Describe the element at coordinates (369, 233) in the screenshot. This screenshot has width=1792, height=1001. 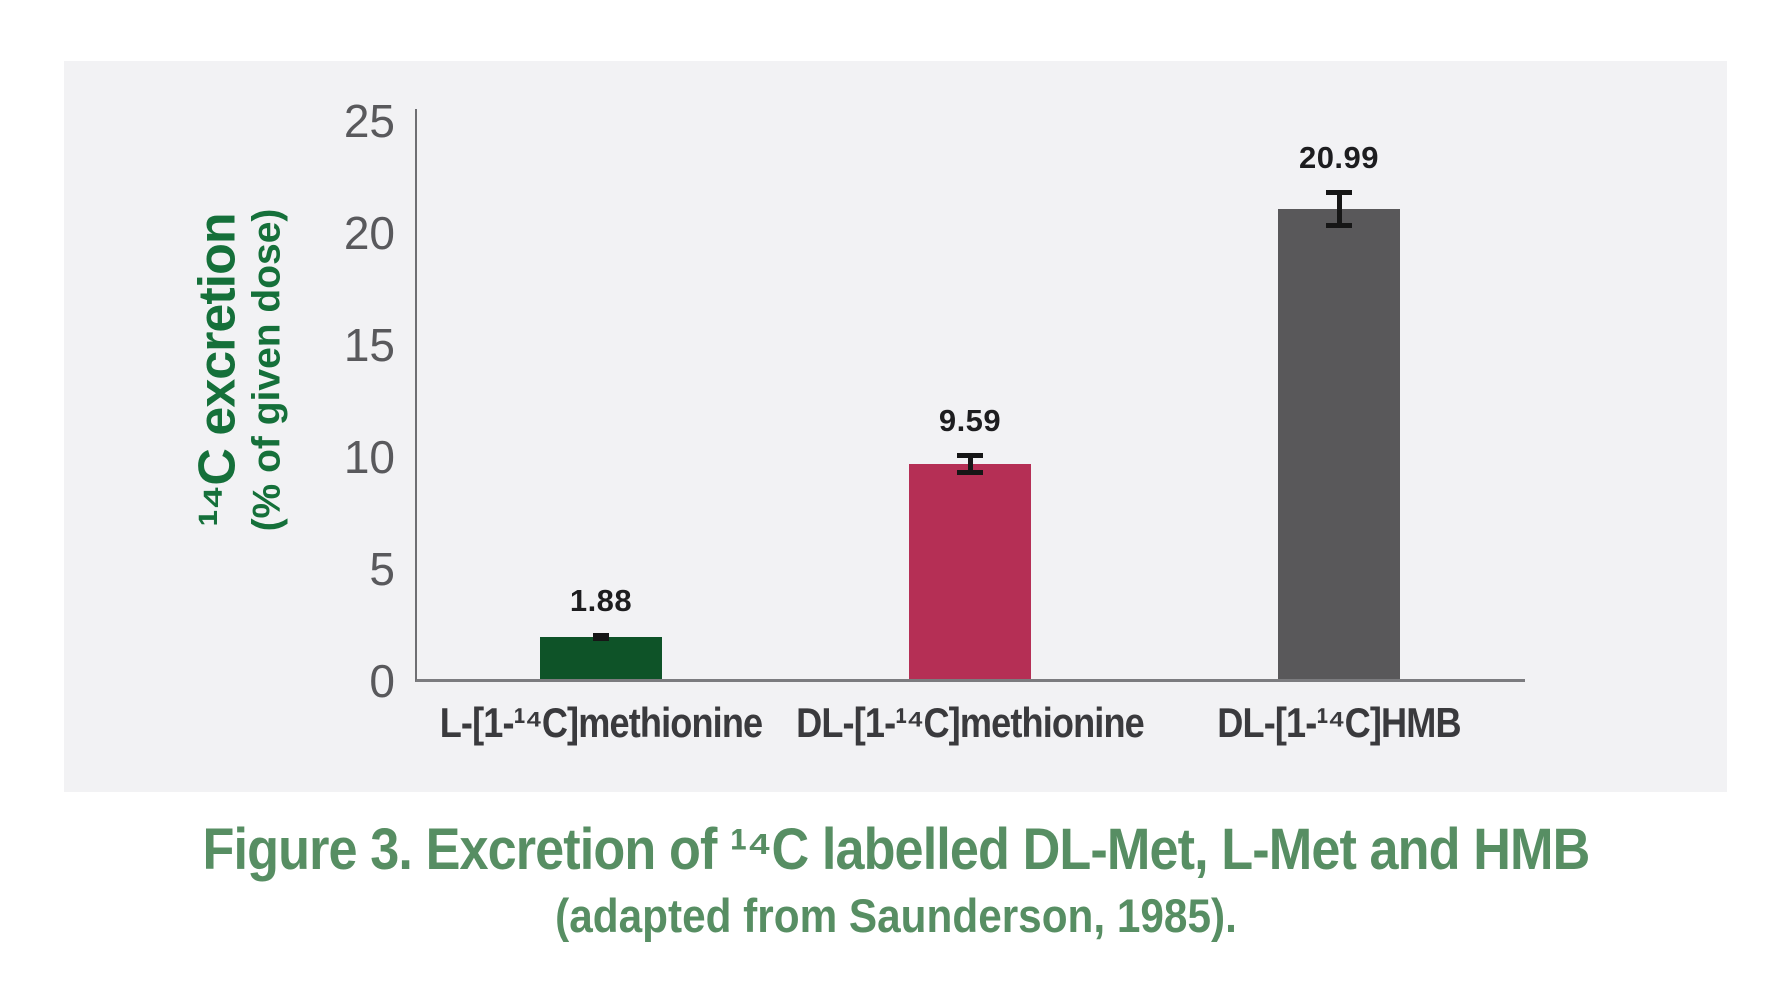
I see `y-axis-tick-label: 20` at that location.